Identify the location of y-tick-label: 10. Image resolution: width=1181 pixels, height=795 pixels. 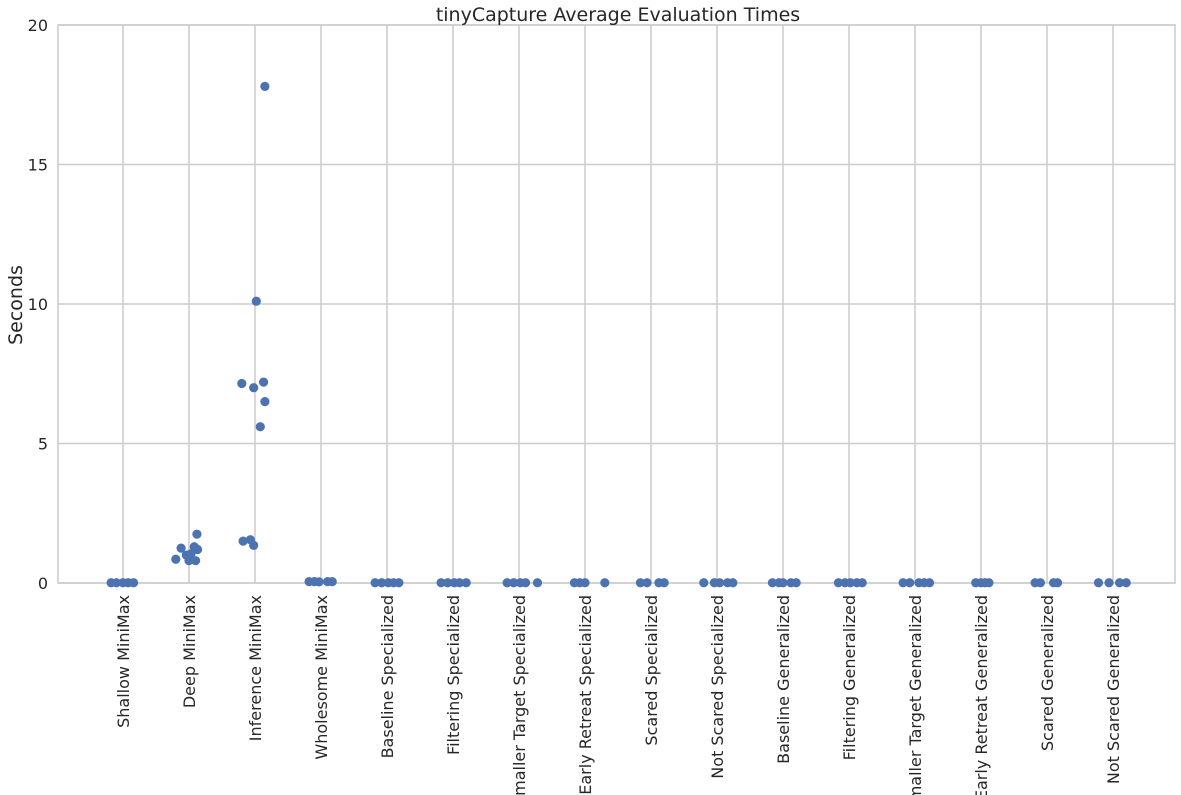
(38, 304).